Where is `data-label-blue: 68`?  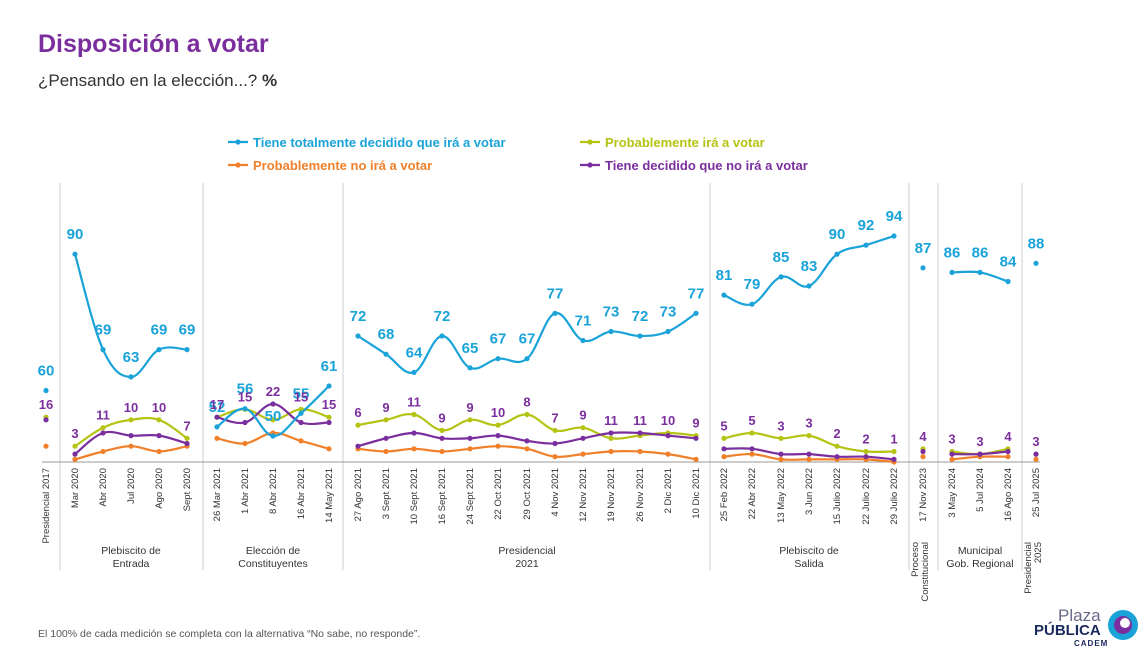 data-label-blue: 68 is located at coordinates (386, 334).